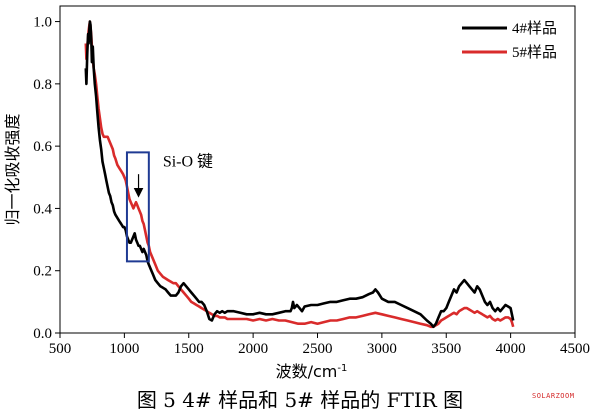  Describe the element at coordinates (42, 147) in the screenshot. I see `y-tick-label: 0.6` at that location.